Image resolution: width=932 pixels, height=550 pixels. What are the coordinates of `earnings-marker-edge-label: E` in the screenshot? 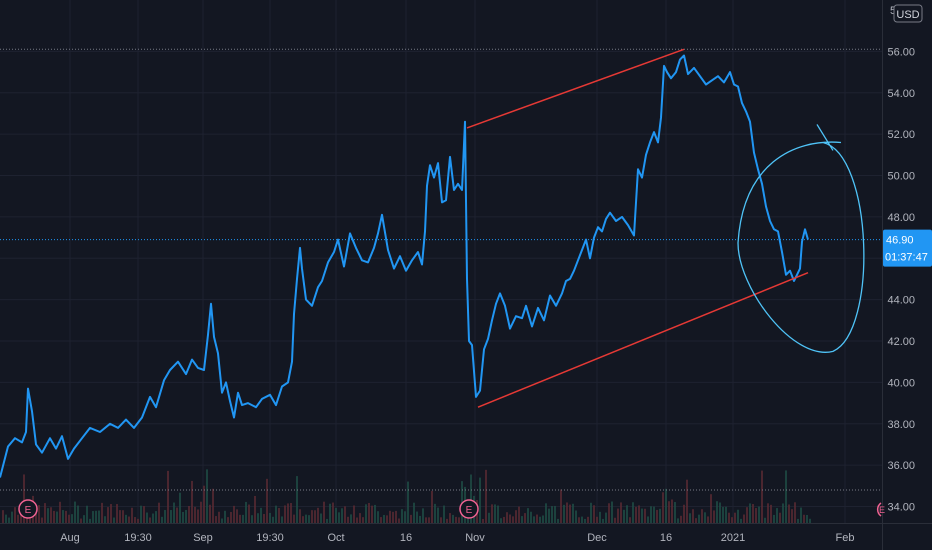 It's located at (882, 510).